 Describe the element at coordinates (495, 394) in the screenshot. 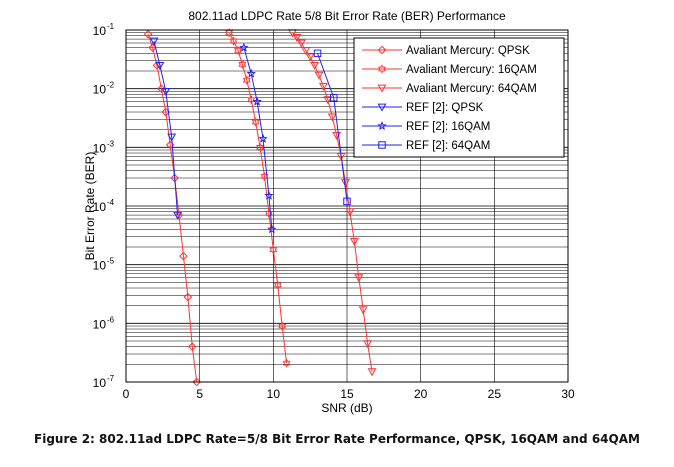

I see `x-tick-label: 25` at that location.